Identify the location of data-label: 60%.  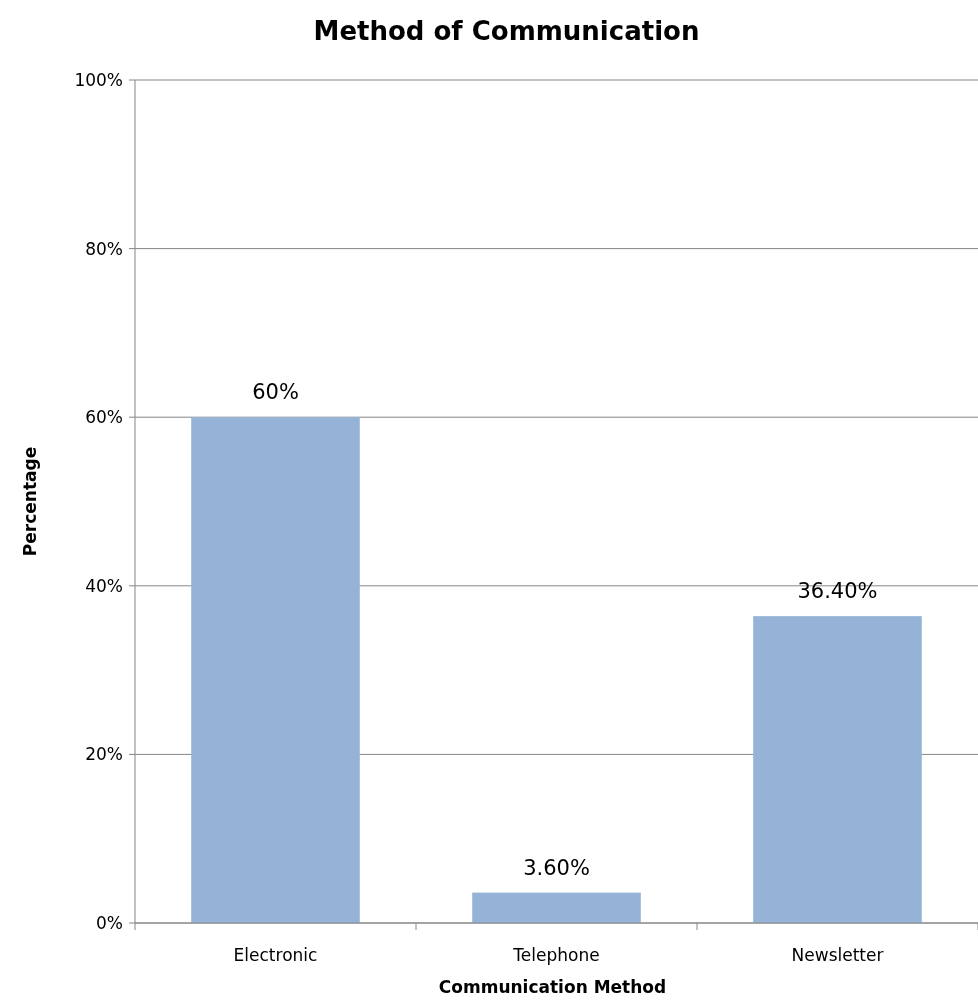
(275, 392).